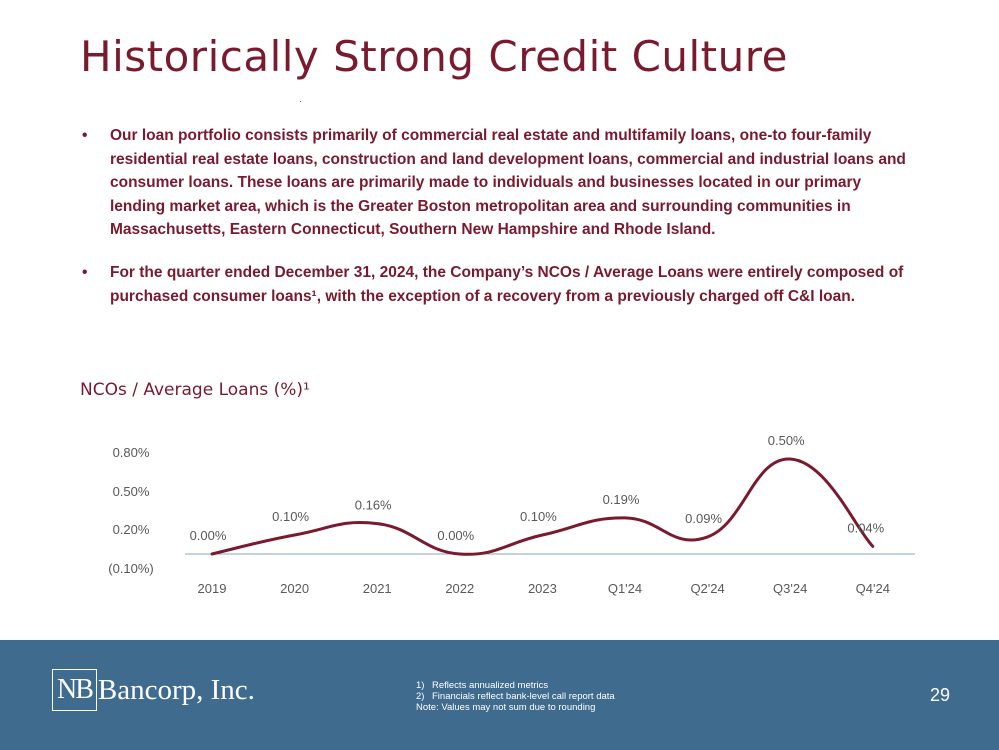 The image size is (999, 750). I want to click on x-tick-label-2020: 2020, so click(294, 588).